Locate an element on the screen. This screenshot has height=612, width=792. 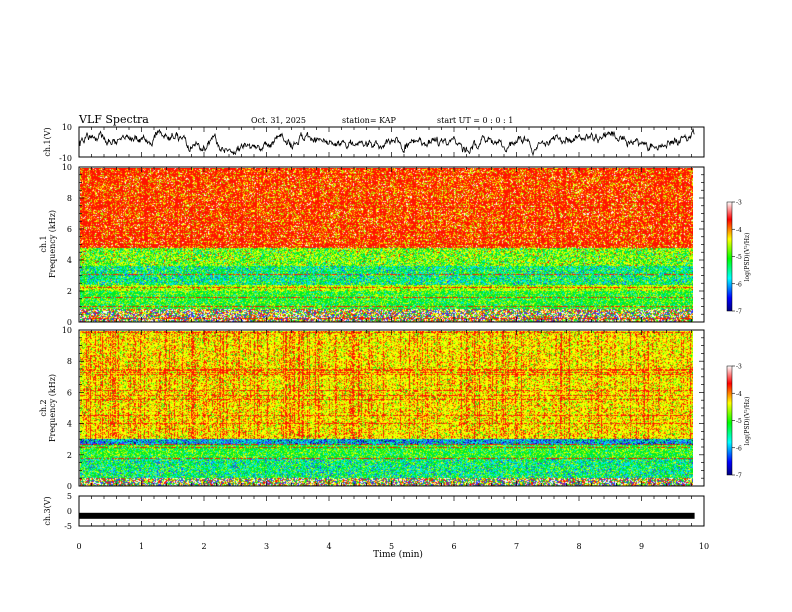
x-tick-label: 5 is located at coordinates (391, 546).